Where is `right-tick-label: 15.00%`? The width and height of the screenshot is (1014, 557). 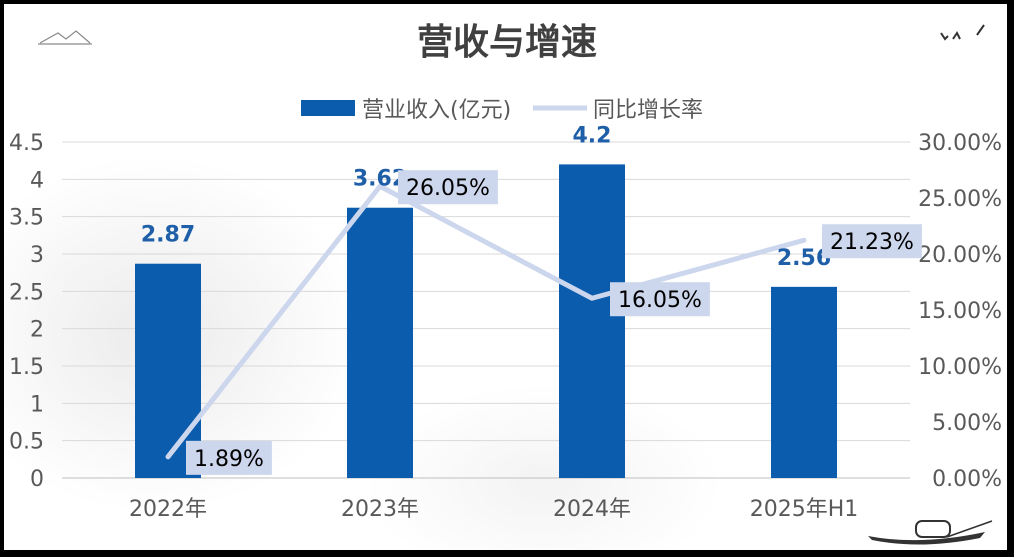 right-tick-label: 15.00% is located at coordinates (960, 311).